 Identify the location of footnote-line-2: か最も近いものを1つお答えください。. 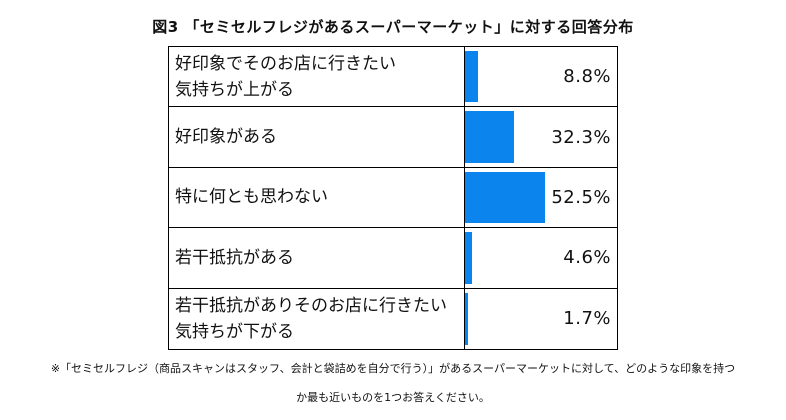
(393, 397).